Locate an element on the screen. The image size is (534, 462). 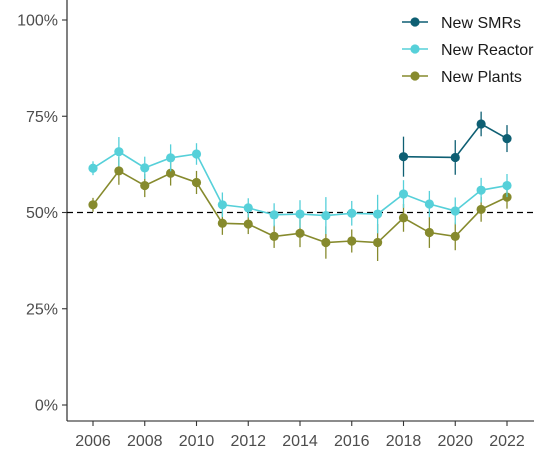
series-new-smrs is located at coordinates (455, 144).